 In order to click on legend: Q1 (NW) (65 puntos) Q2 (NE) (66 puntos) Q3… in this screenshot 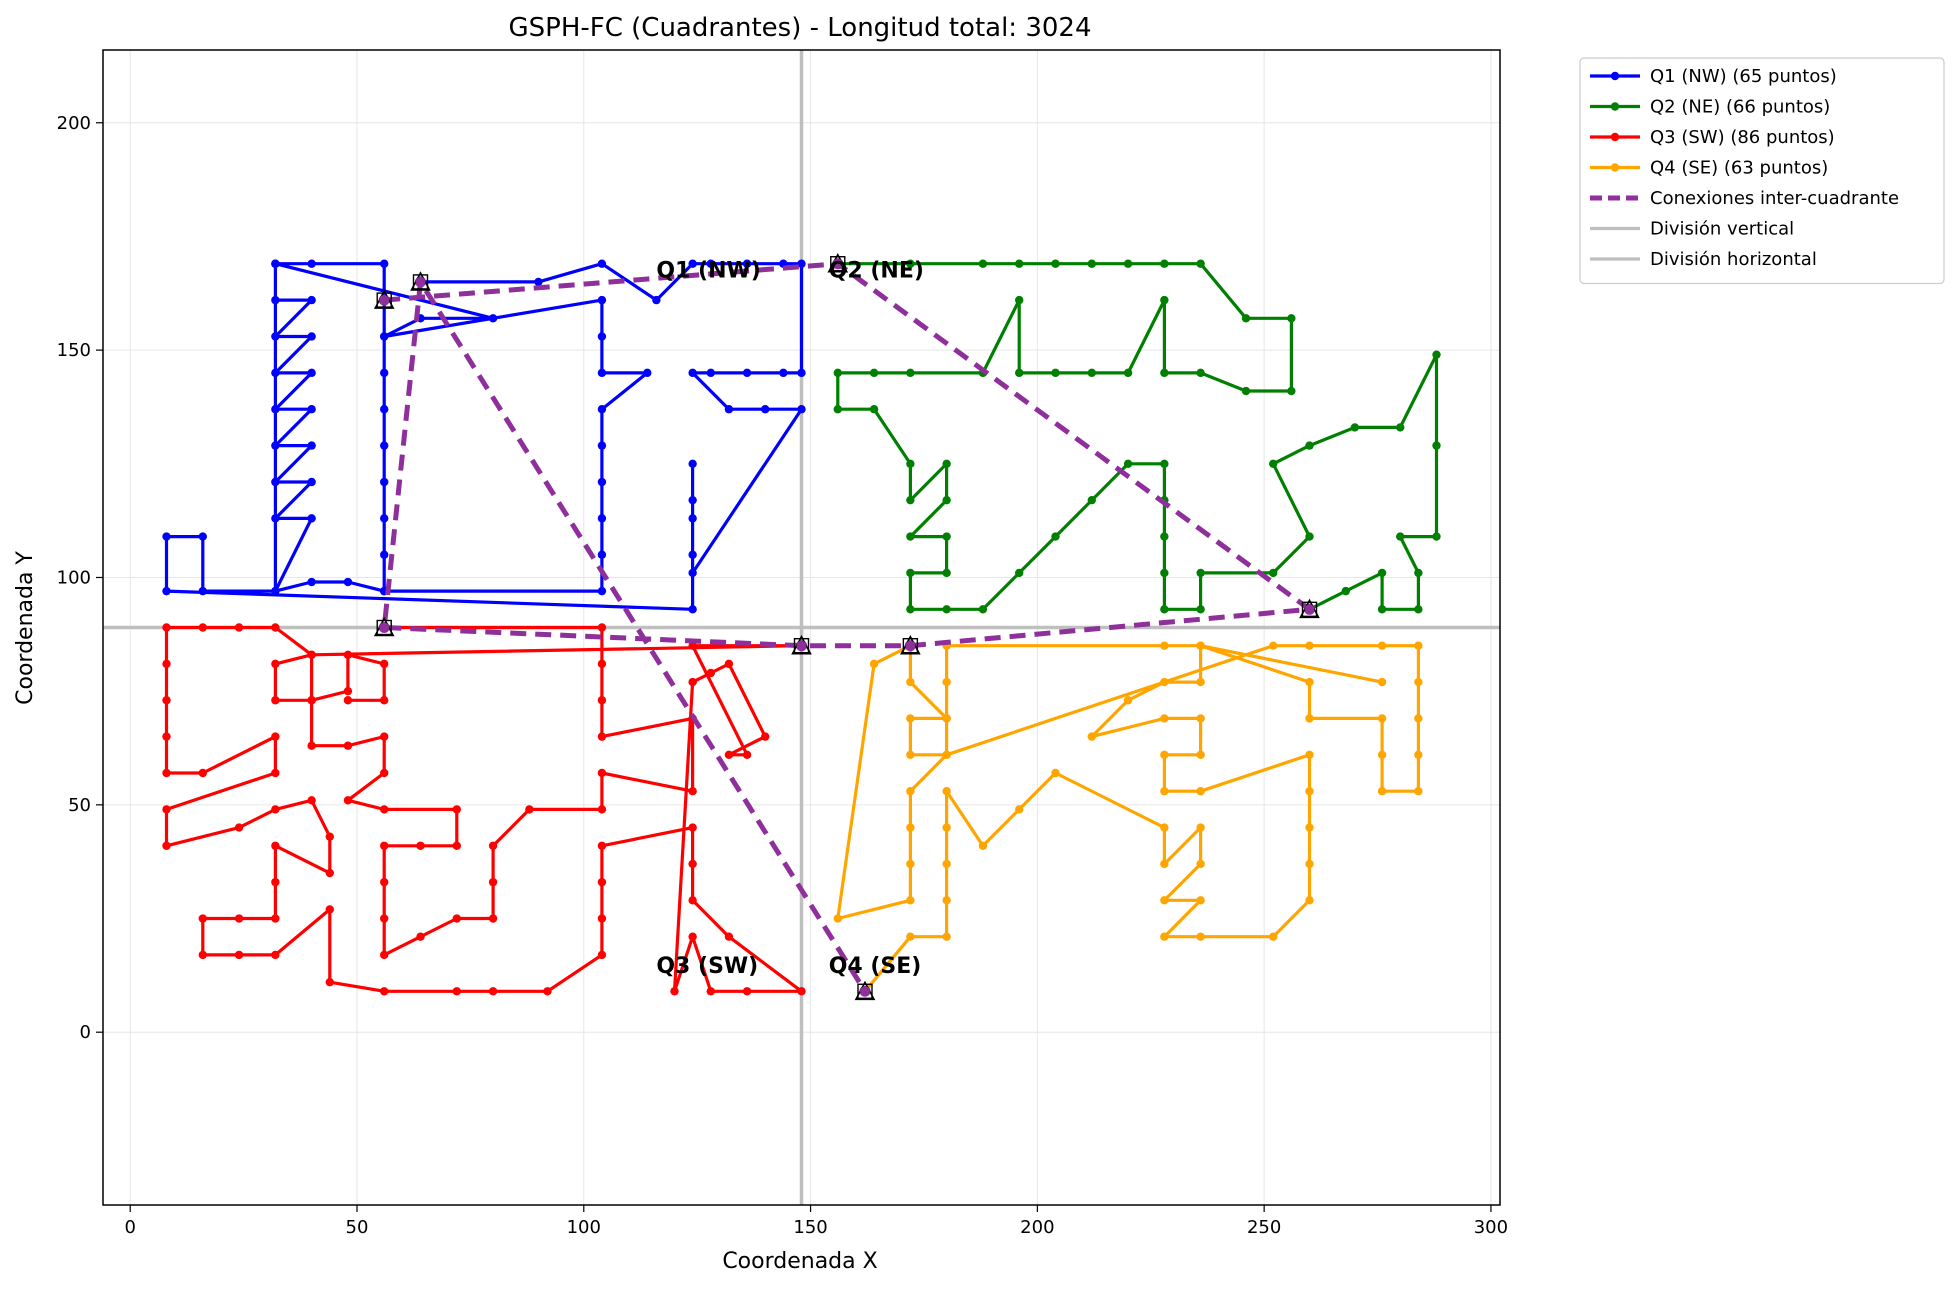, I will do `click(1762, 171)`.